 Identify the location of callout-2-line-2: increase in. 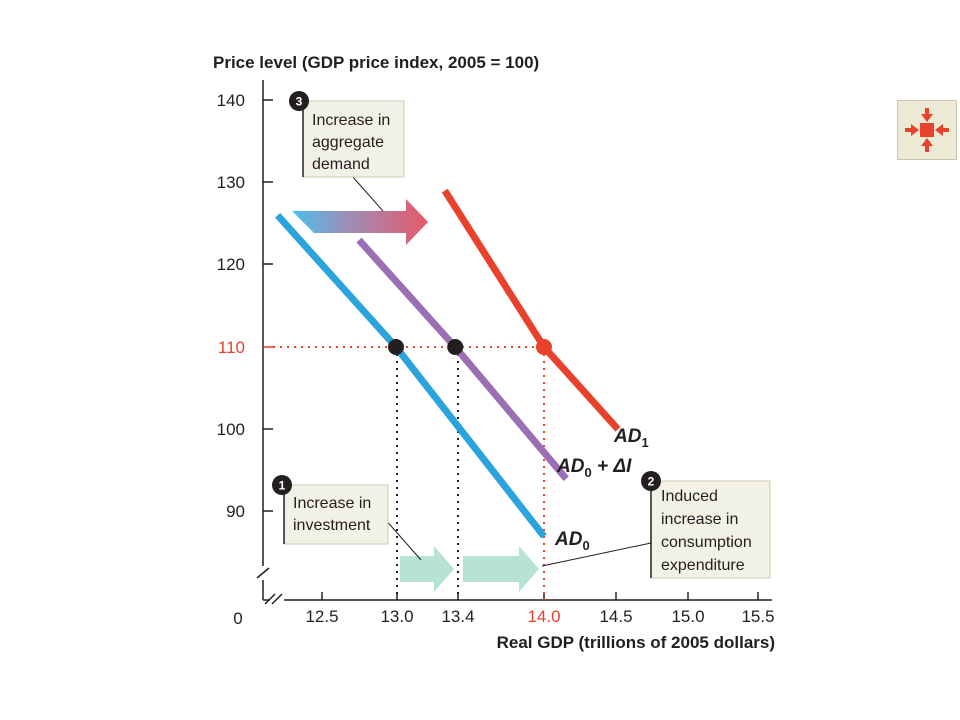
(699, 519).